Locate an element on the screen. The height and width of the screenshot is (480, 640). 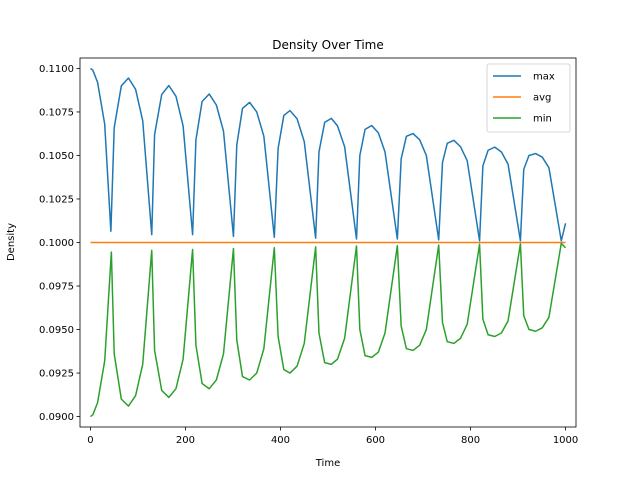
x-axis-label: Time is located at coordinates (327, 463).